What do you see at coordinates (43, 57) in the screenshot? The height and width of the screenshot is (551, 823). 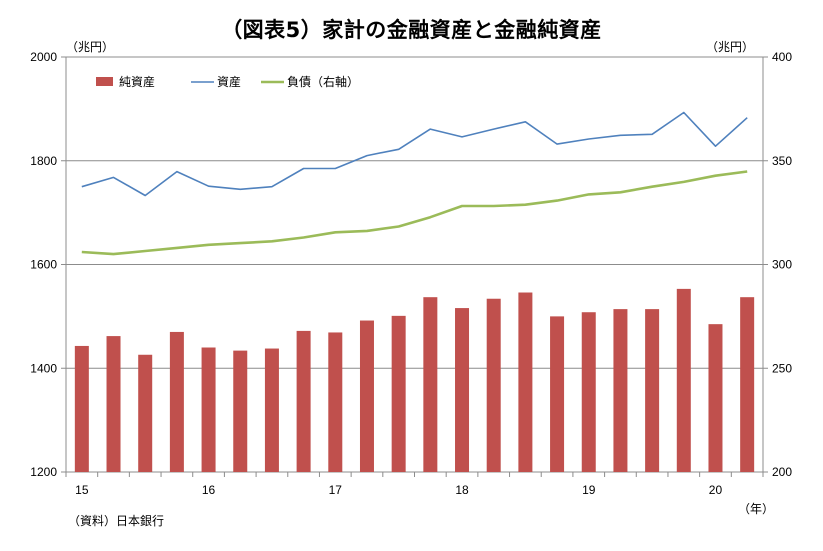 I see `left-axis-tick-label: 2000` at bounding box center [43, 57].